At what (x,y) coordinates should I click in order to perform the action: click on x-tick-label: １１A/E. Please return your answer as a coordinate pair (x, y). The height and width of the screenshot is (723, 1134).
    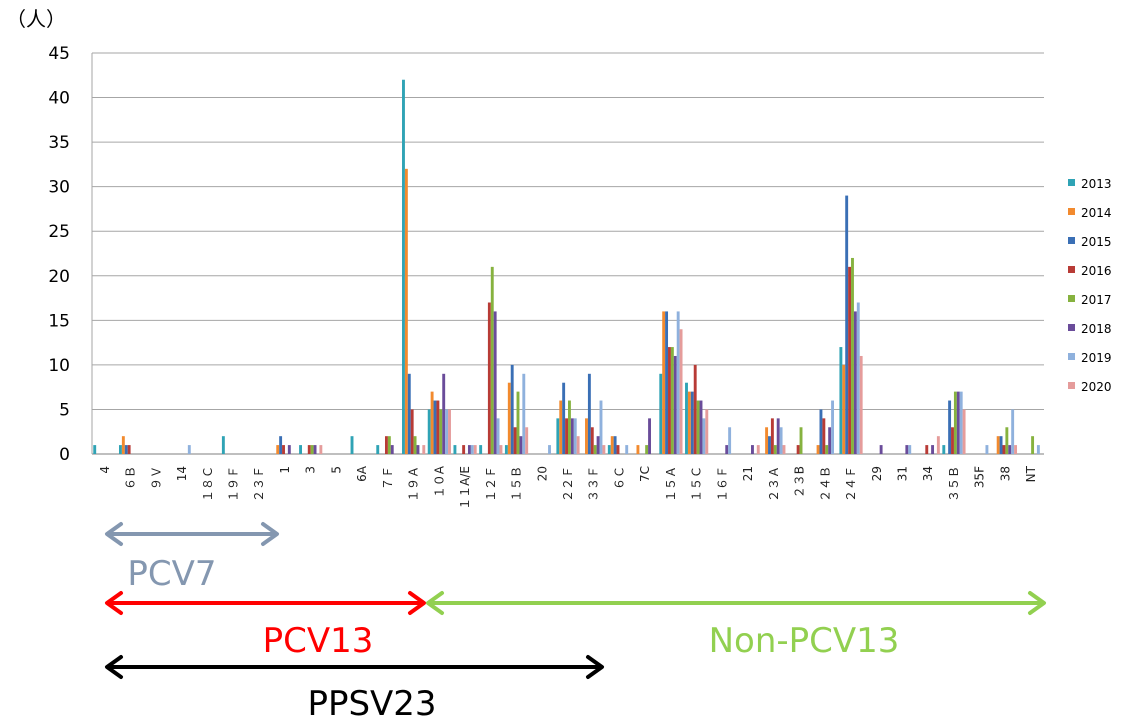
    Looking at the image, I should click on (465, 488).